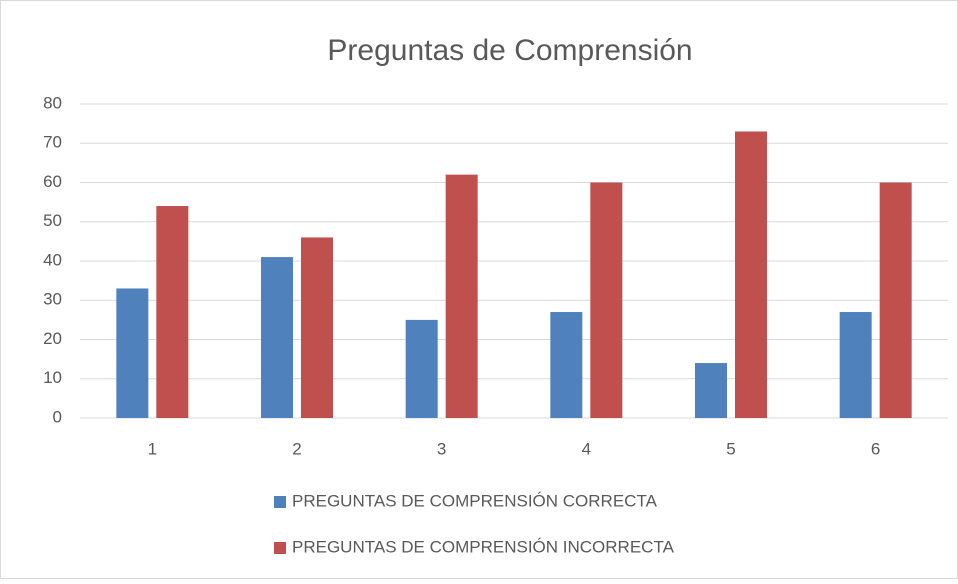 The width and height of the screenshot is (958, 584). Describe the element at coordinates (875, 448) in the screenshot. I see `x-tick-label: 6` at that location.